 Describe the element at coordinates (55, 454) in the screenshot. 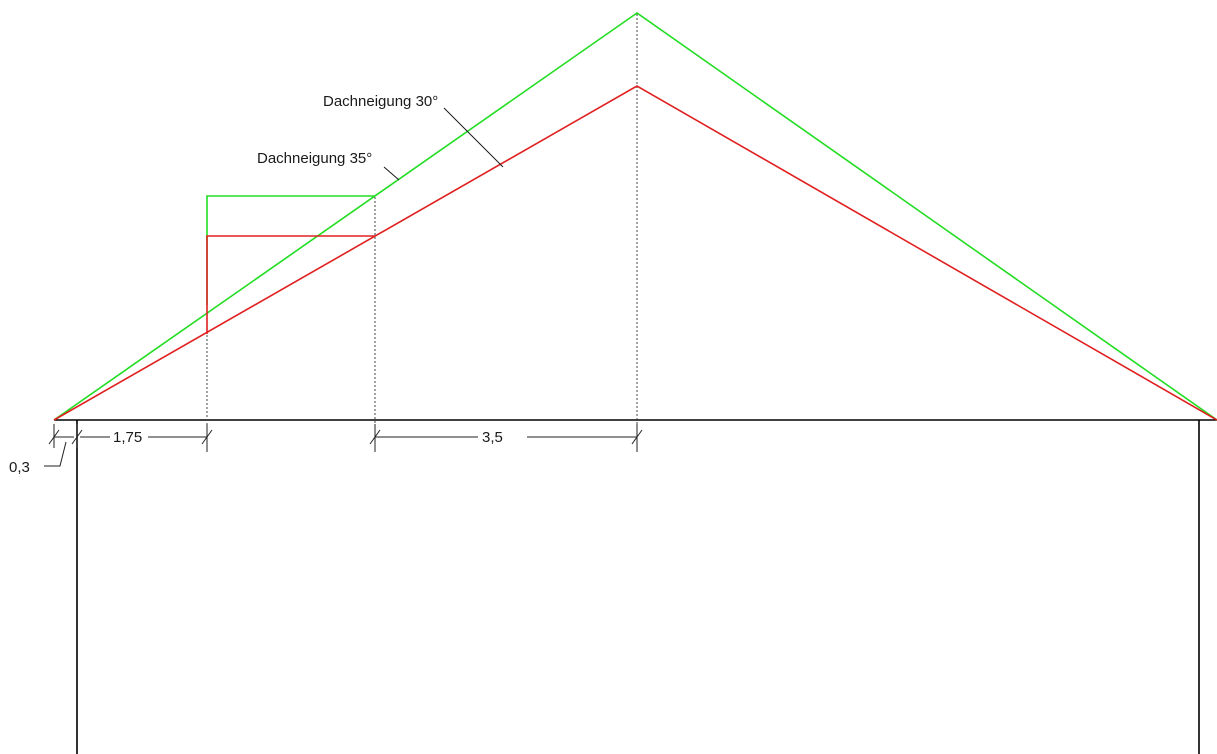

I see `dim-0-3-leader` at that location.